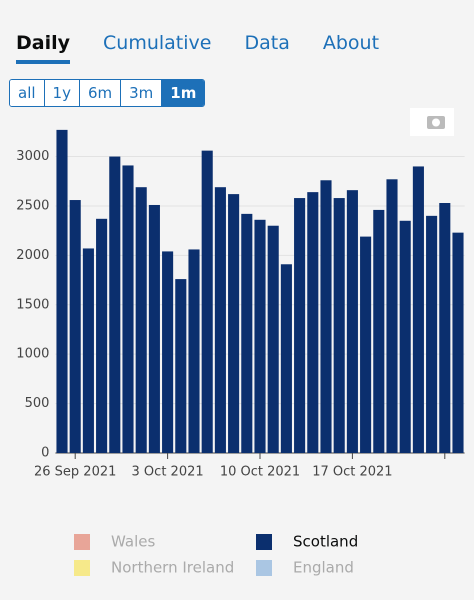 The width and height of the screenshot is (474, 600). Describe the element at coordinates (32, 205) in the screenshot. I see `y-tick-label: 2500` at that location.